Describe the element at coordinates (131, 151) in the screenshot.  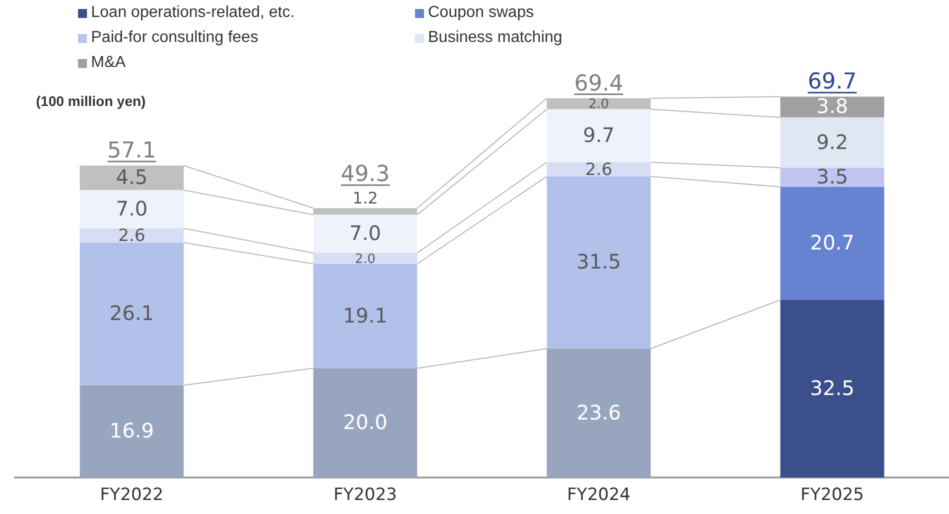
I see `total-label: 57.1` at that location.